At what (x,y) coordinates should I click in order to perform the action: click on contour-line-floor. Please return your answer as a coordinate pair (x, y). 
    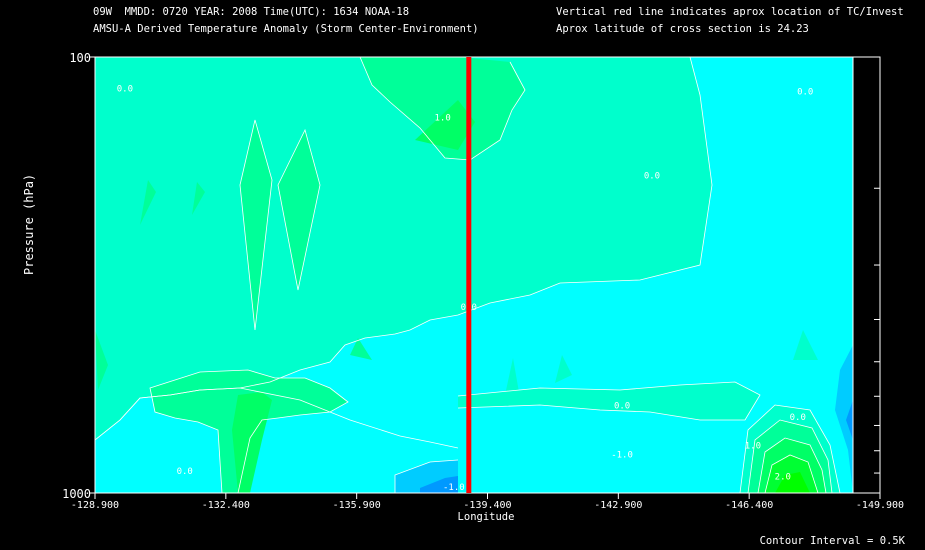
    Looking at the image, I should click on (426, 476).